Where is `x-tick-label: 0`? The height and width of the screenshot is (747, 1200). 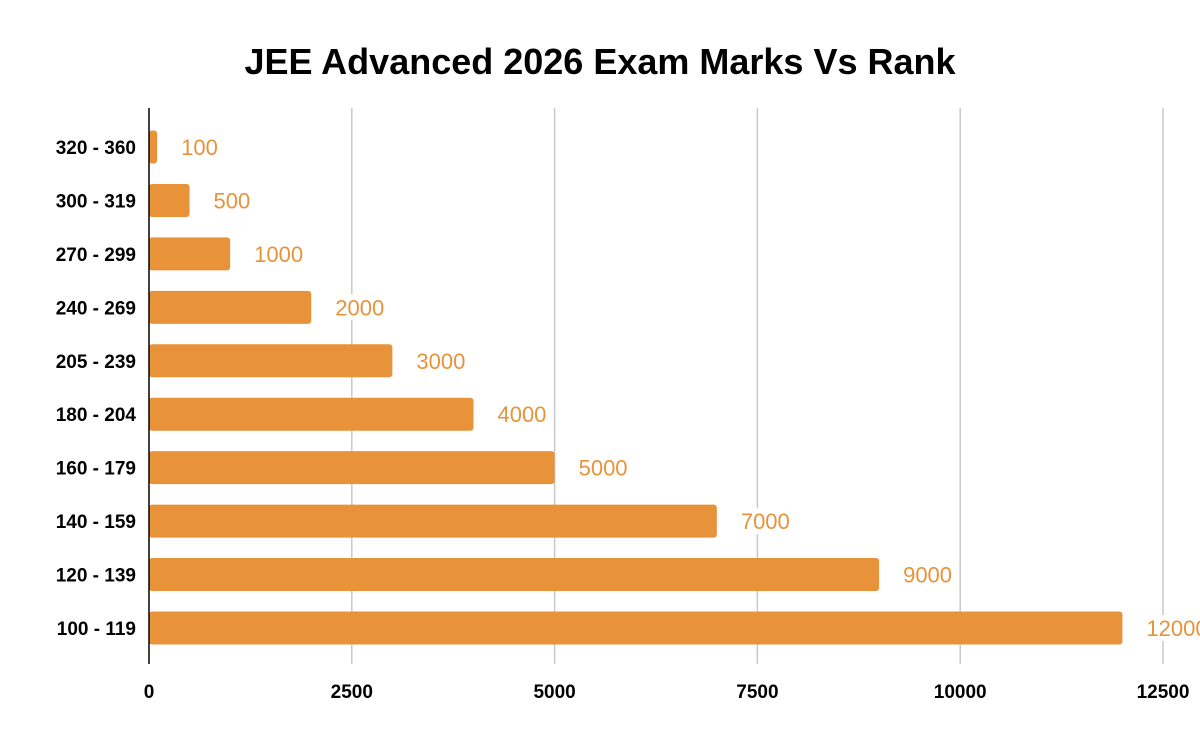
x-tick-label: 0 is located at coordinates (149, 692).